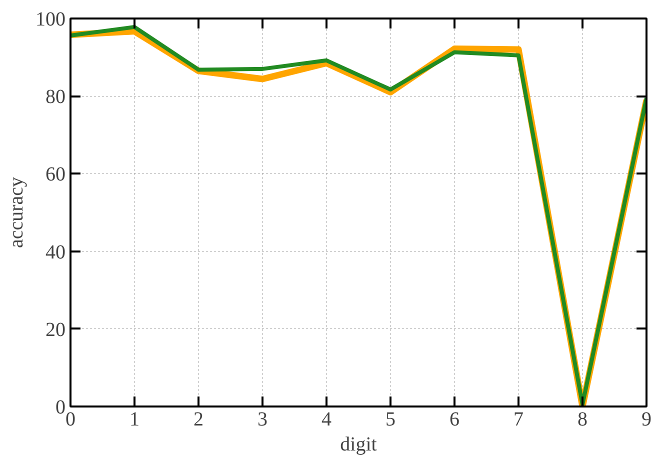 This screenshot has width=654, height=466. Describe the element at coordinates (455, 419) in the screenshot. I see `x-tick-label: 6` at that location.